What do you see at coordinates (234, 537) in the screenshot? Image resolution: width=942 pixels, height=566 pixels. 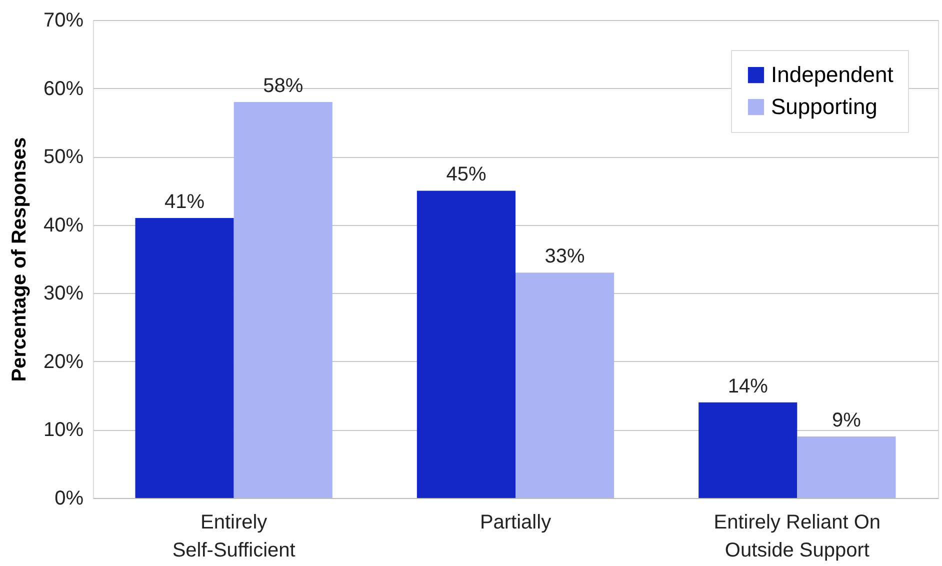 I see `x-tick-label: Entirely Self-Sufficient` at bounding box center [234, 537].